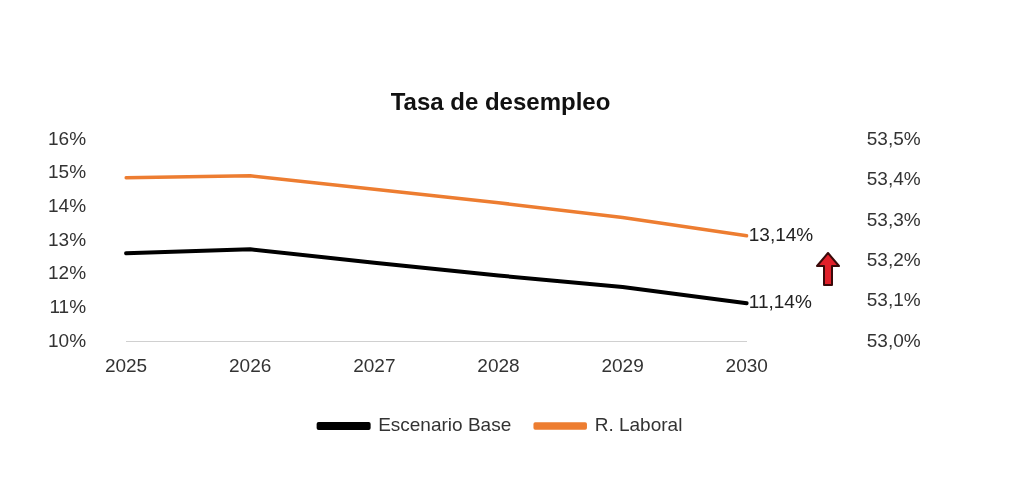  What do you see at coordinates (126, 366) in the screenshot?
I see `x-tick-label: 2025` at bounding box center [126, 366].